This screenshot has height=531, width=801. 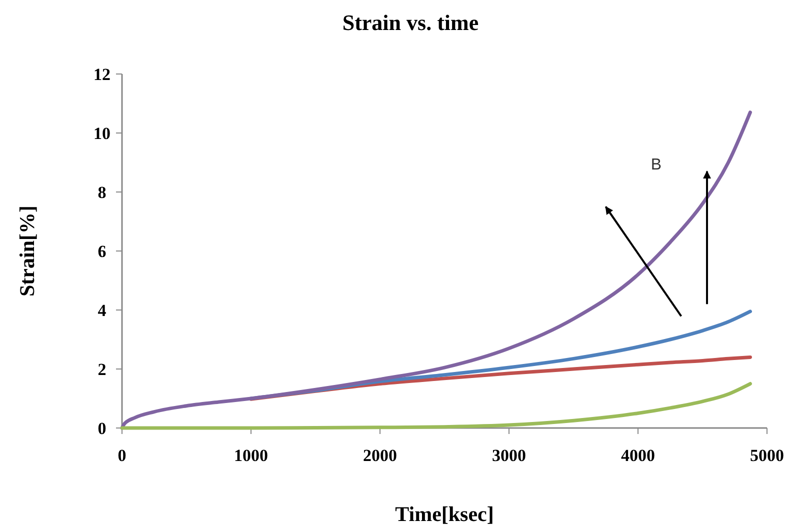 What do you see at coordinates (102, 74) in the screenshot?
I see `y-tick-label: 12` at bounding box center [102, 74].